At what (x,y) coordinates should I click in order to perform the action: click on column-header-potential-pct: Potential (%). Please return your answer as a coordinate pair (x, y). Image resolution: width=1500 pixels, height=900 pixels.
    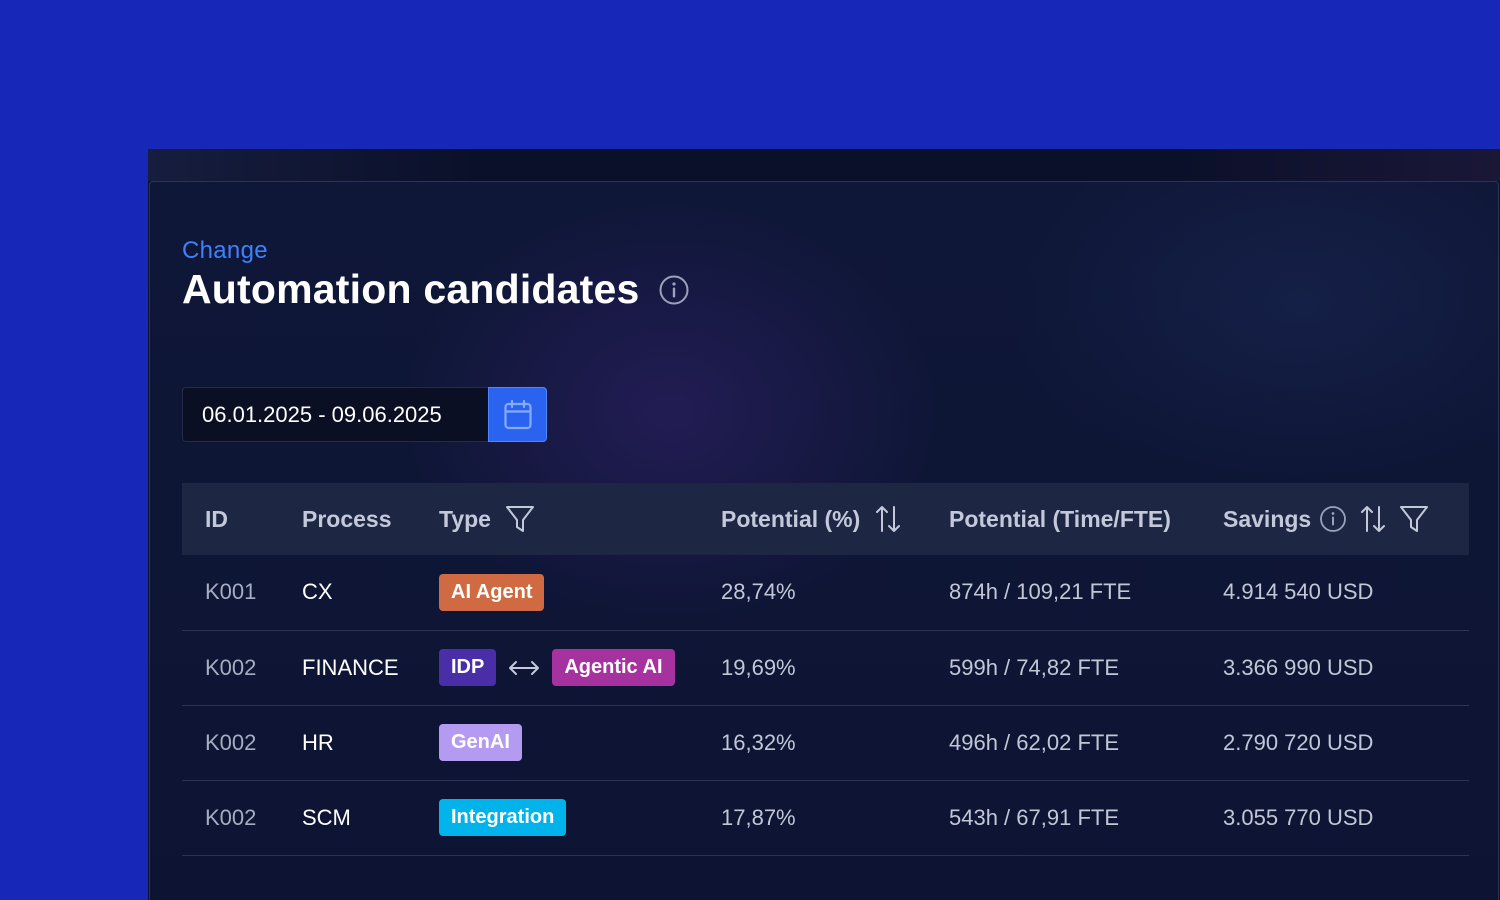
    Looking at the image, I should click on (835, 519).